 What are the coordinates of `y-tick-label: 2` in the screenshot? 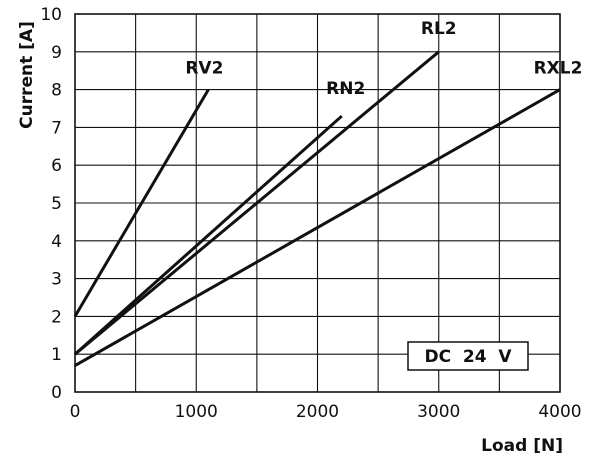 It's located at (56, 317).